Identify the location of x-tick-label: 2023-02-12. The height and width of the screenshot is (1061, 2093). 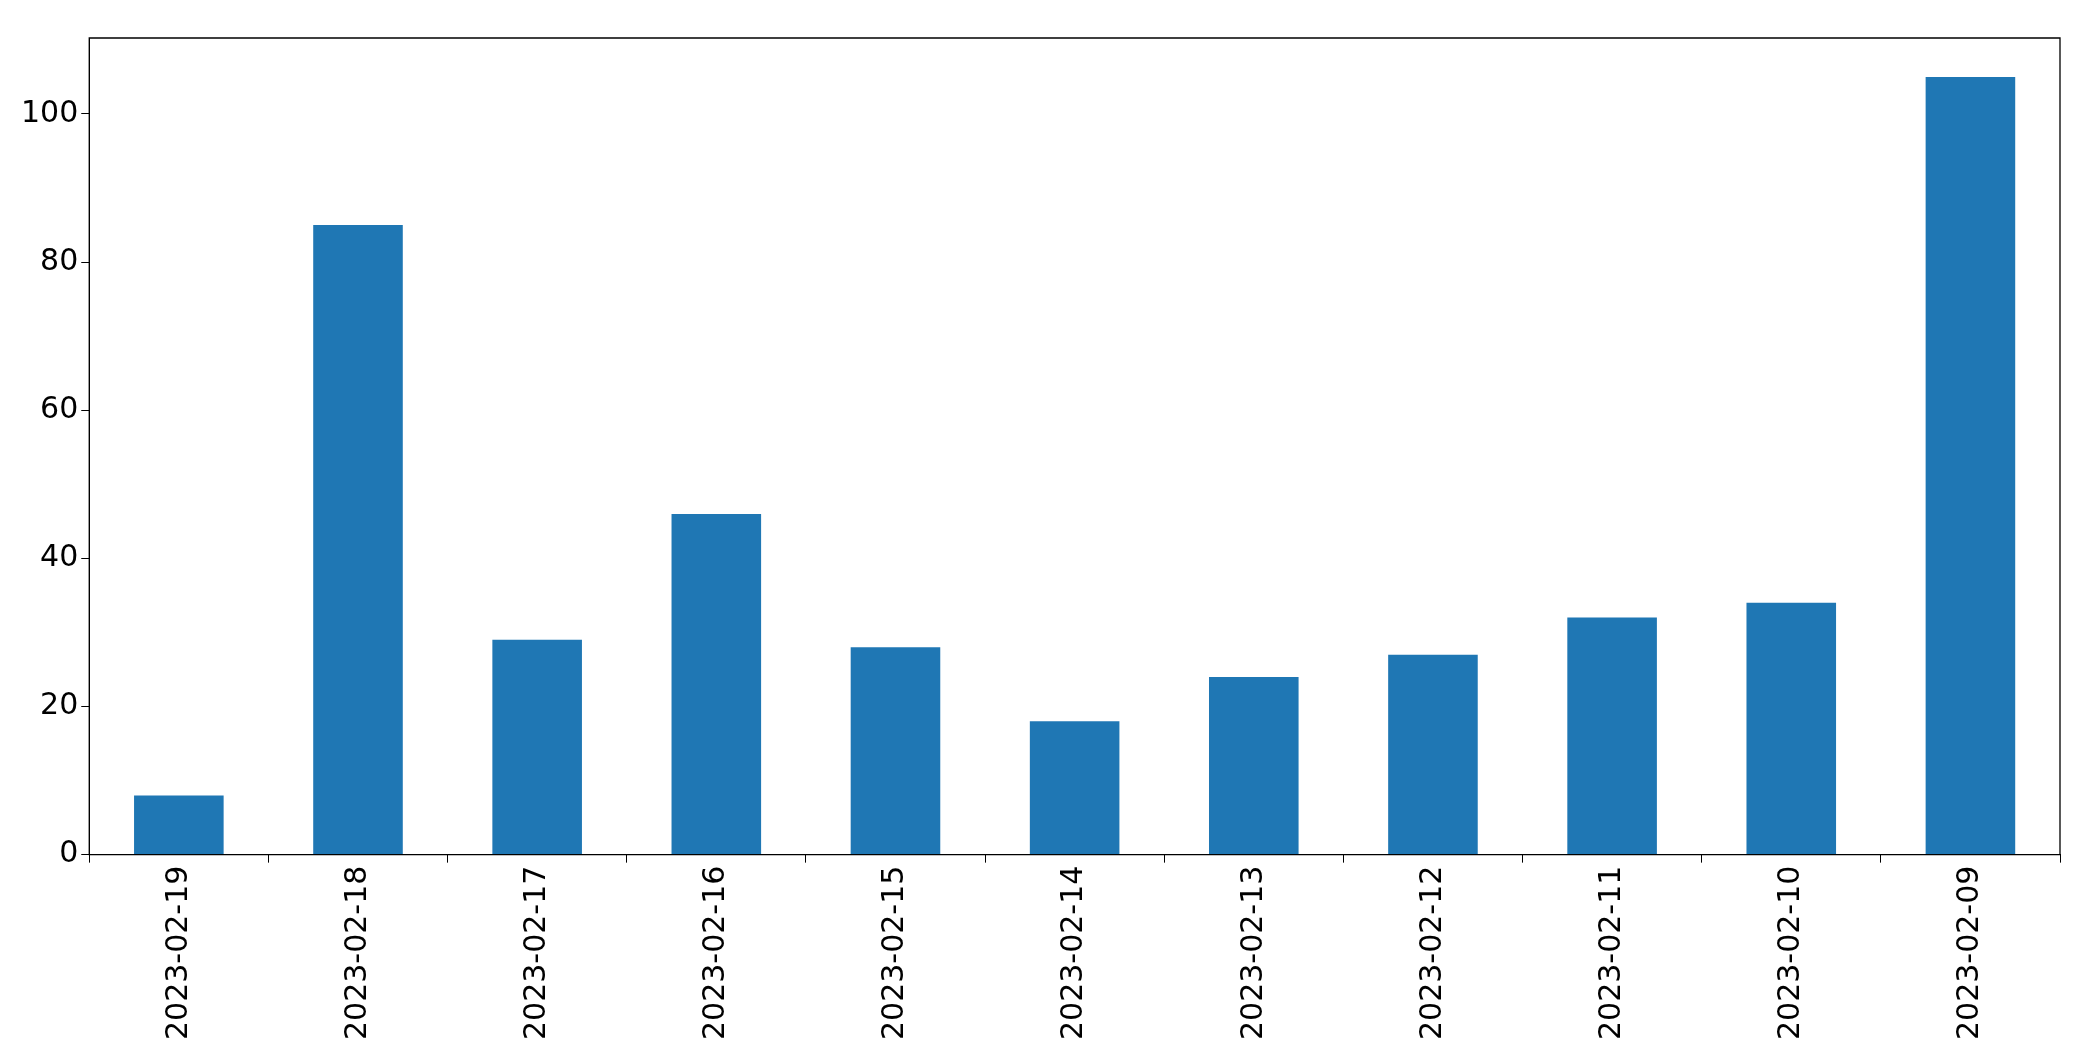
(1430, 953).